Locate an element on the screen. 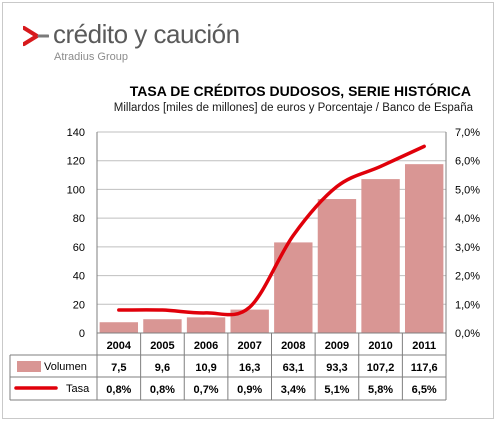 This screenshot has width=498, height=423. brand-name: crédito y caución is located at coordinates (146, 34).